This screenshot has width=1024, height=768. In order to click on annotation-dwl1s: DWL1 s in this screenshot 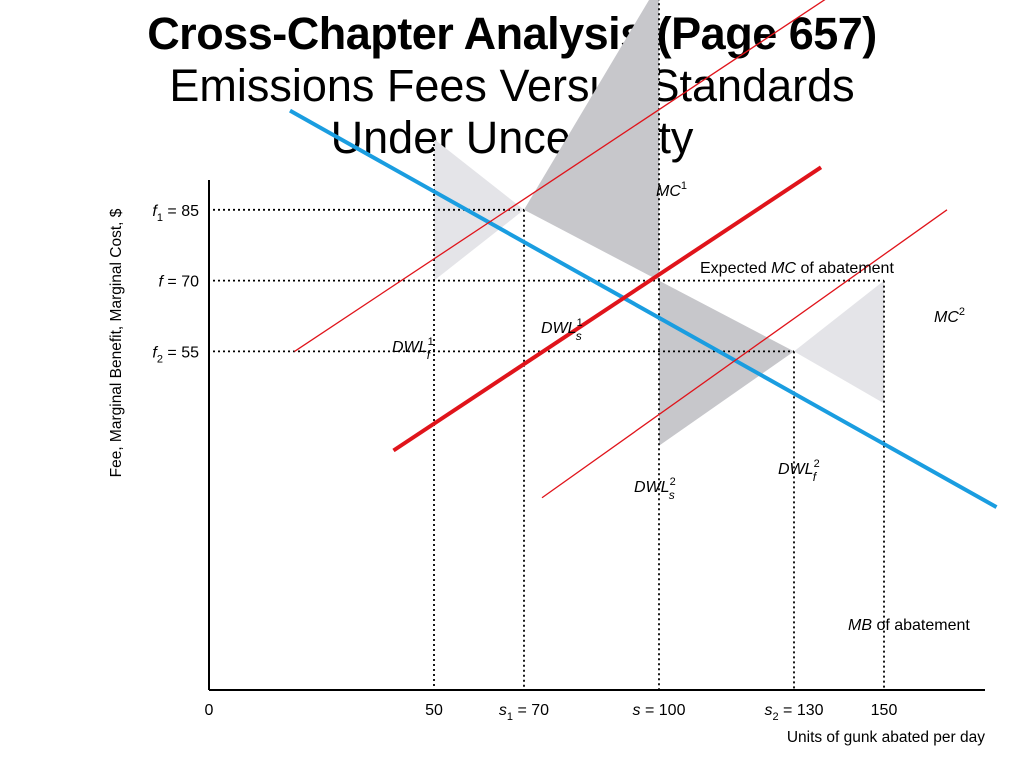, I will do `click(562, 330)`.